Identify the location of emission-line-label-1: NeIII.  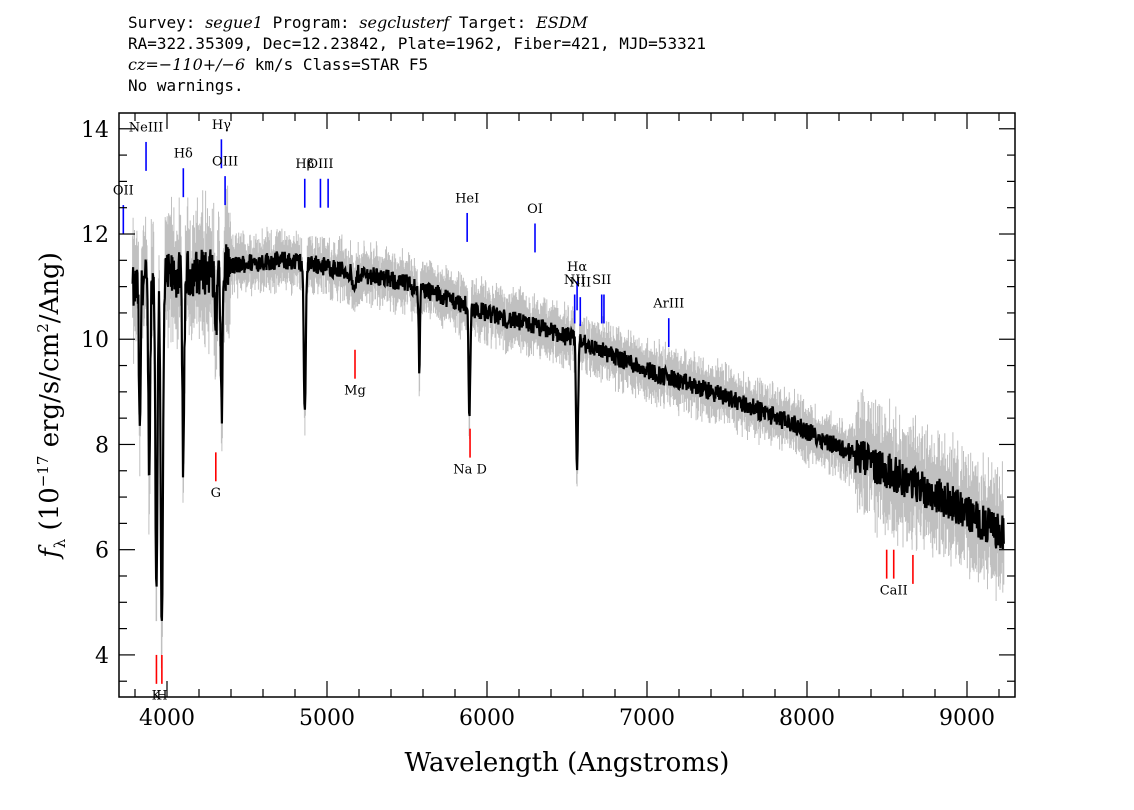
(146, 127).